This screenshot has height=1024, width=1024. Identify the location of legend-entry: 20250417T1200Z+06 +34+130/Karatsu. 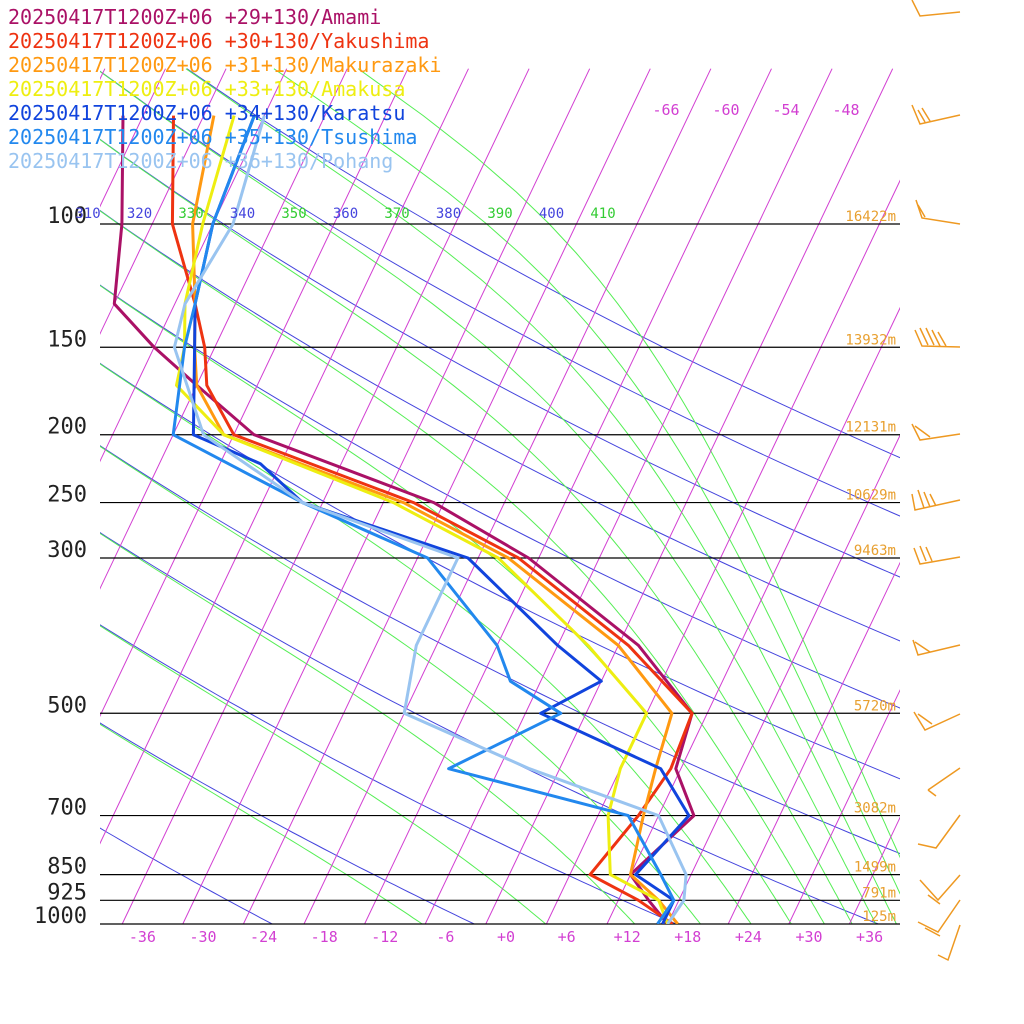
(206, 113).